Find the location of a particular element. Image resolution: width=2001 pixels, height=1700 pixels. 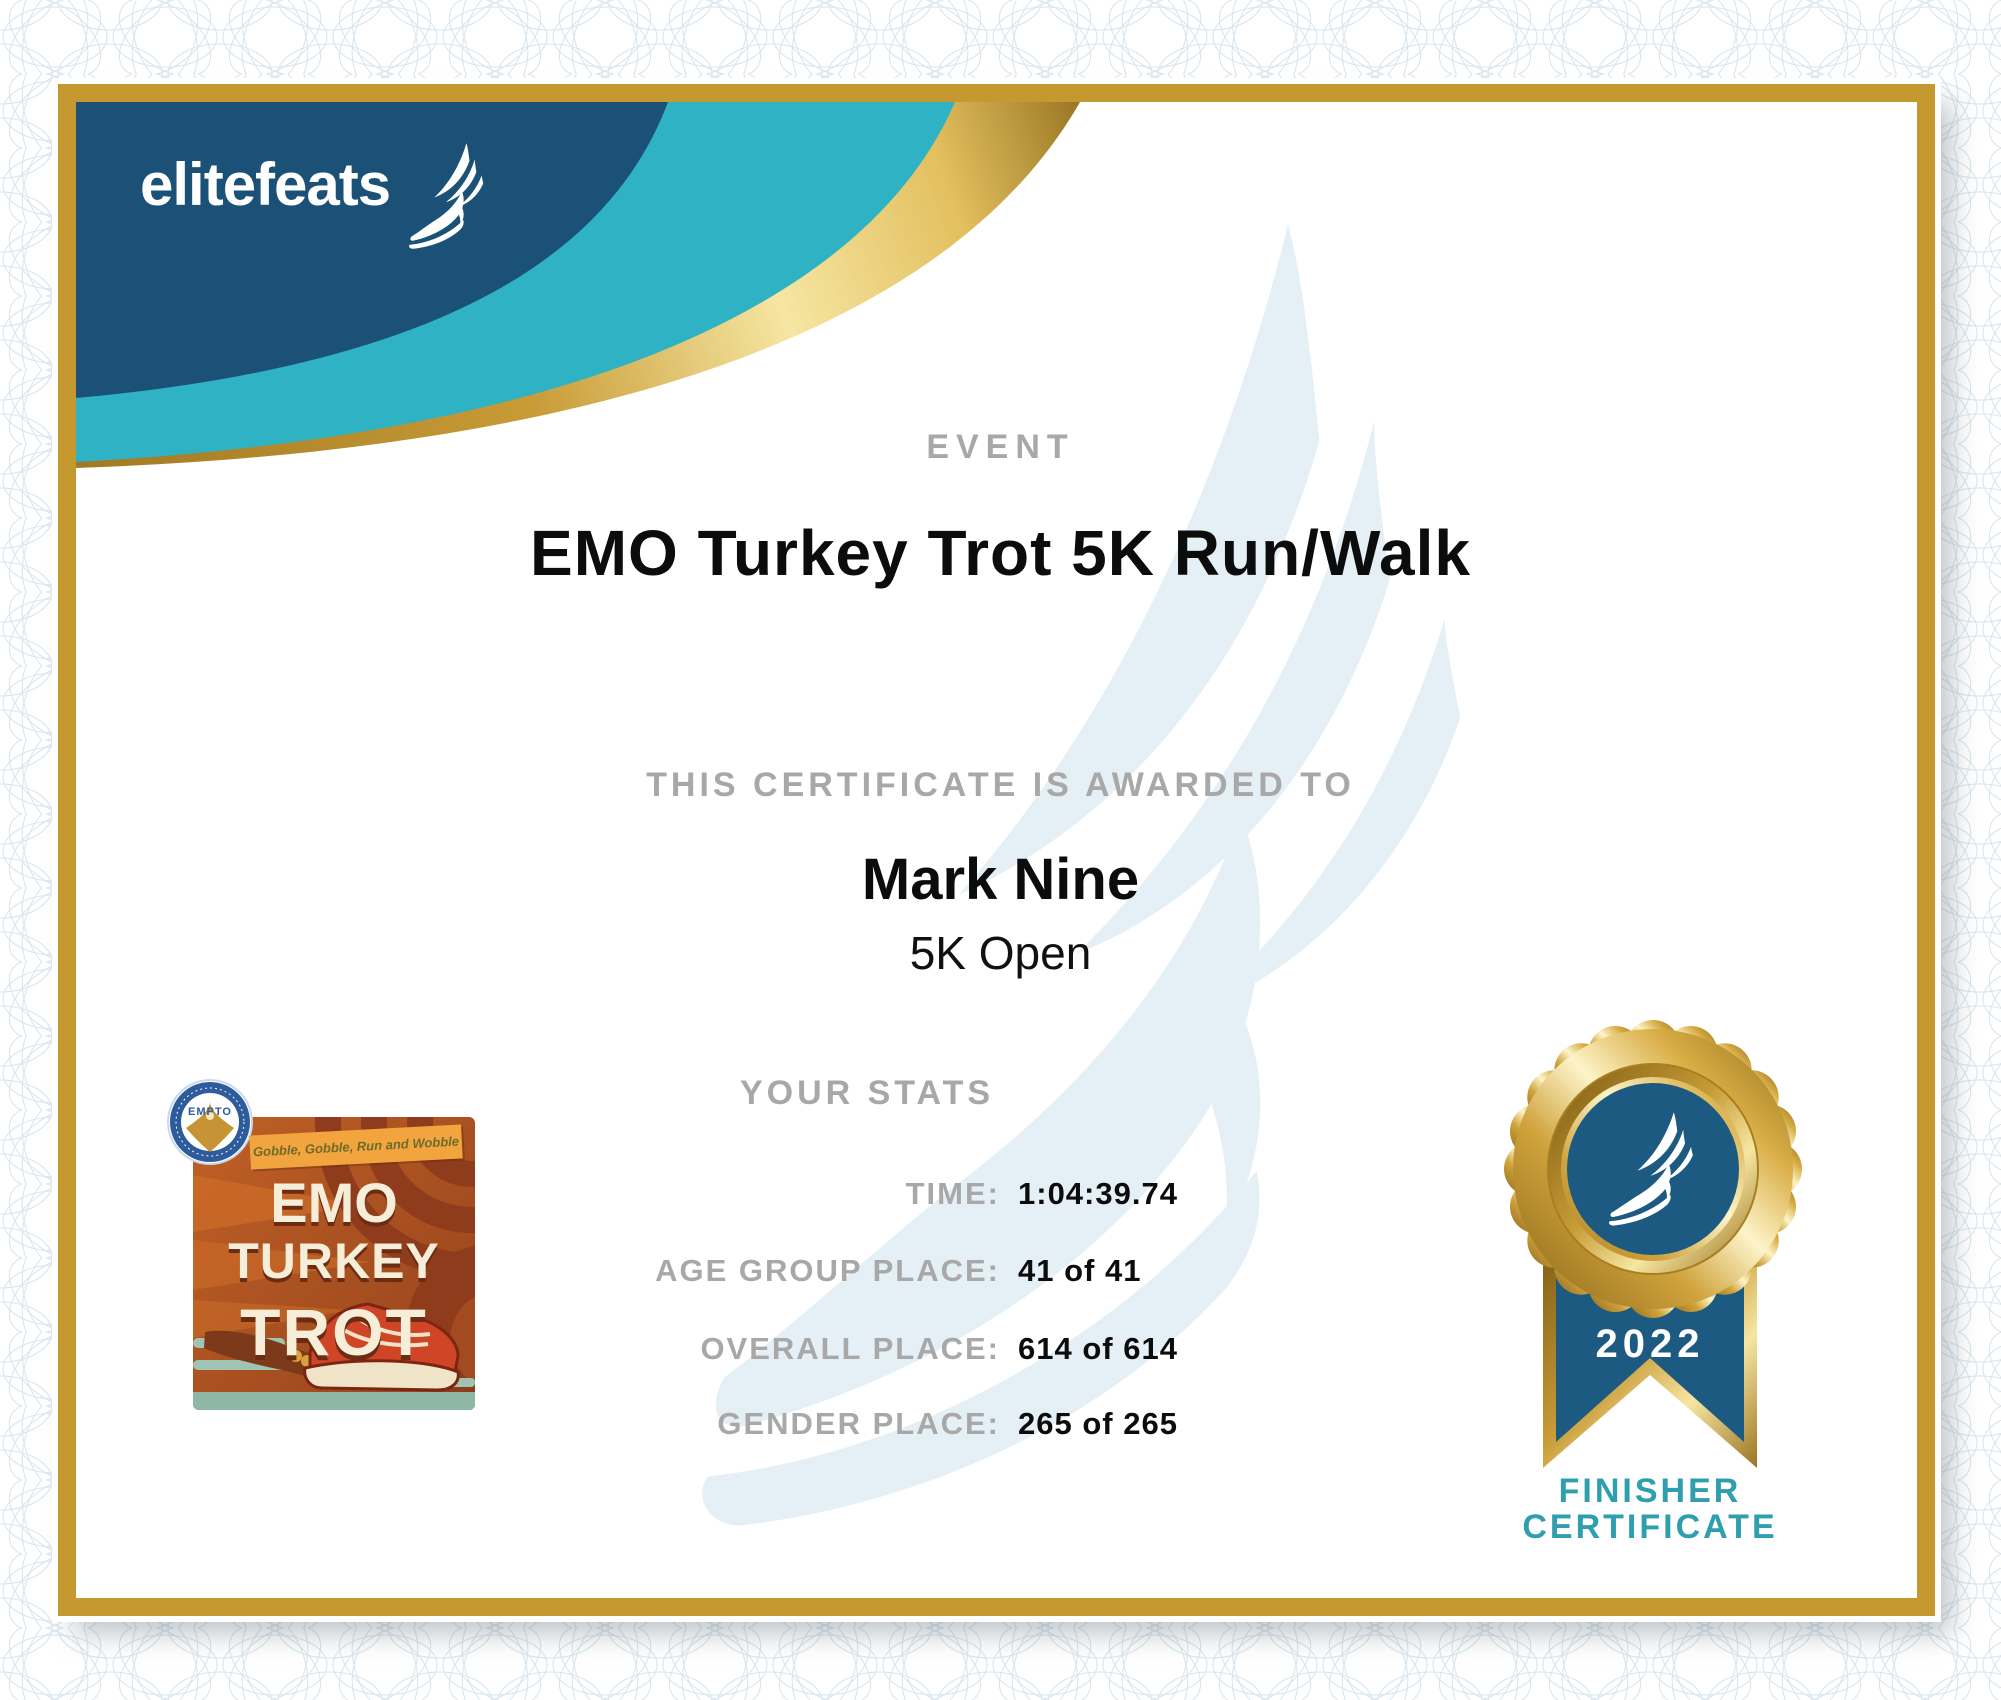

brand-logo-text: elitefeats is located at coordinates (265, 184).